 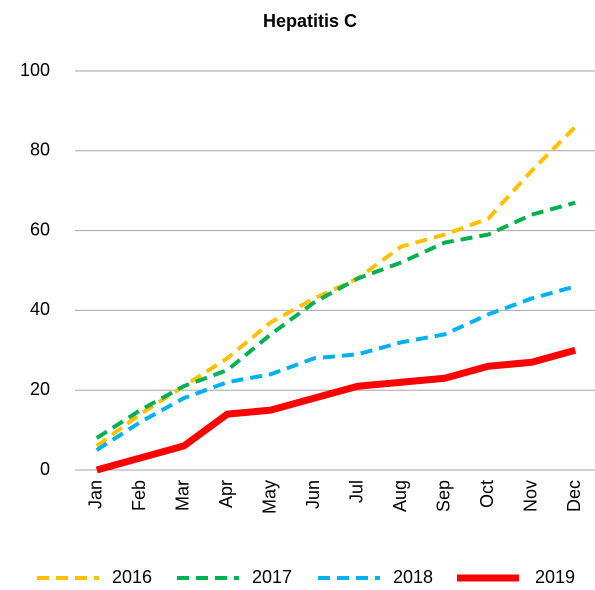 What do you see at coordinates (40, 229) in the screenshot?
I see `y-tick-label: 60` at bounding box center [40, 229].